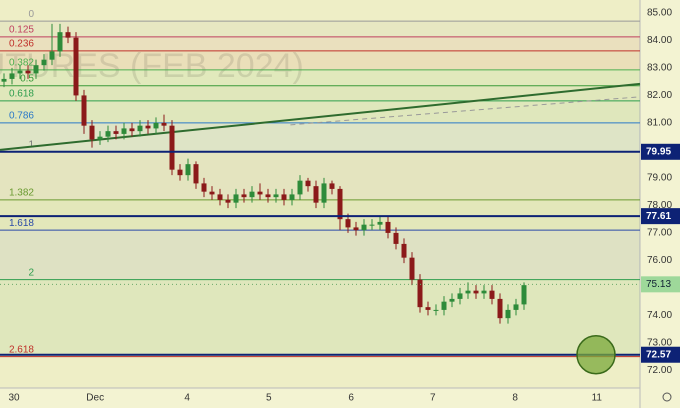 The width and height of the screenshot is (680, 408). What do you see at coordinates (21, 94) in the screenshot?
I see `fib-label: 0.618` at bounding box center [21, 94].